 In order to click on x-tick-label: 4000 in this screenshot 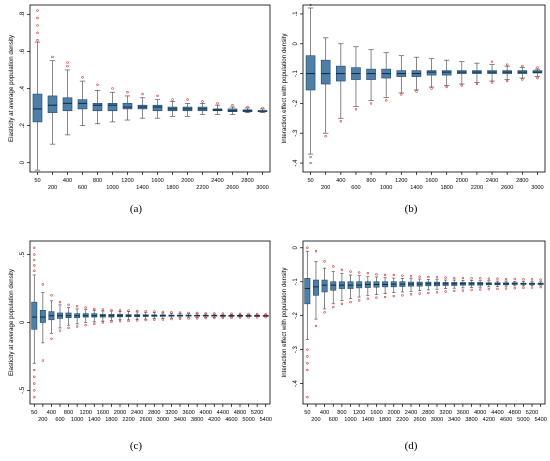, I will do `click(480, 413)`.